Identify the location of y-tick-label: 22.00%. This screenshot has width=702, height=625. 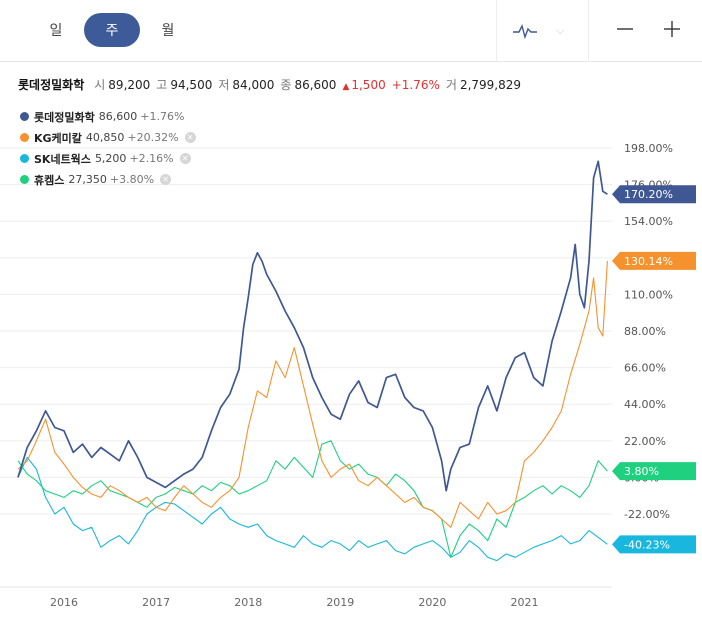
(645, 441).